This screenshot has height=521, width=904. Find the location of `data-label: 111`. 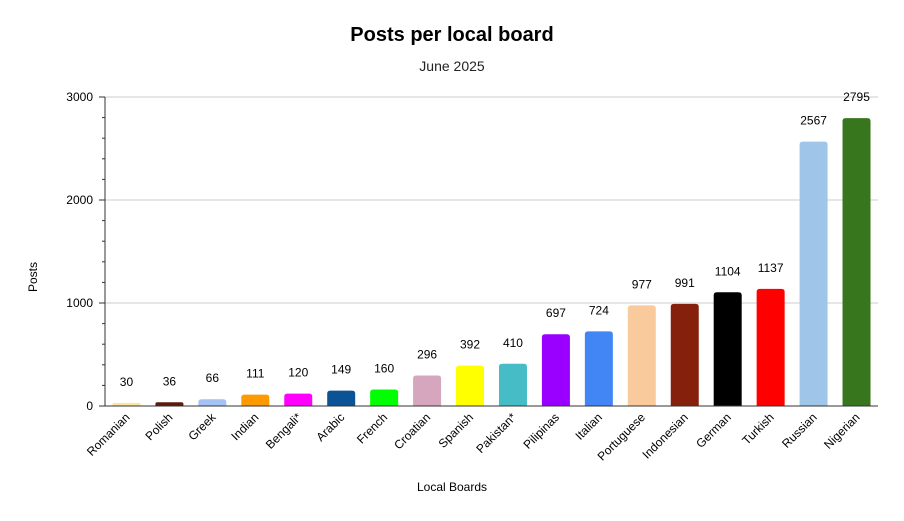

data-label: 111 is located at coordinates (255, 374).